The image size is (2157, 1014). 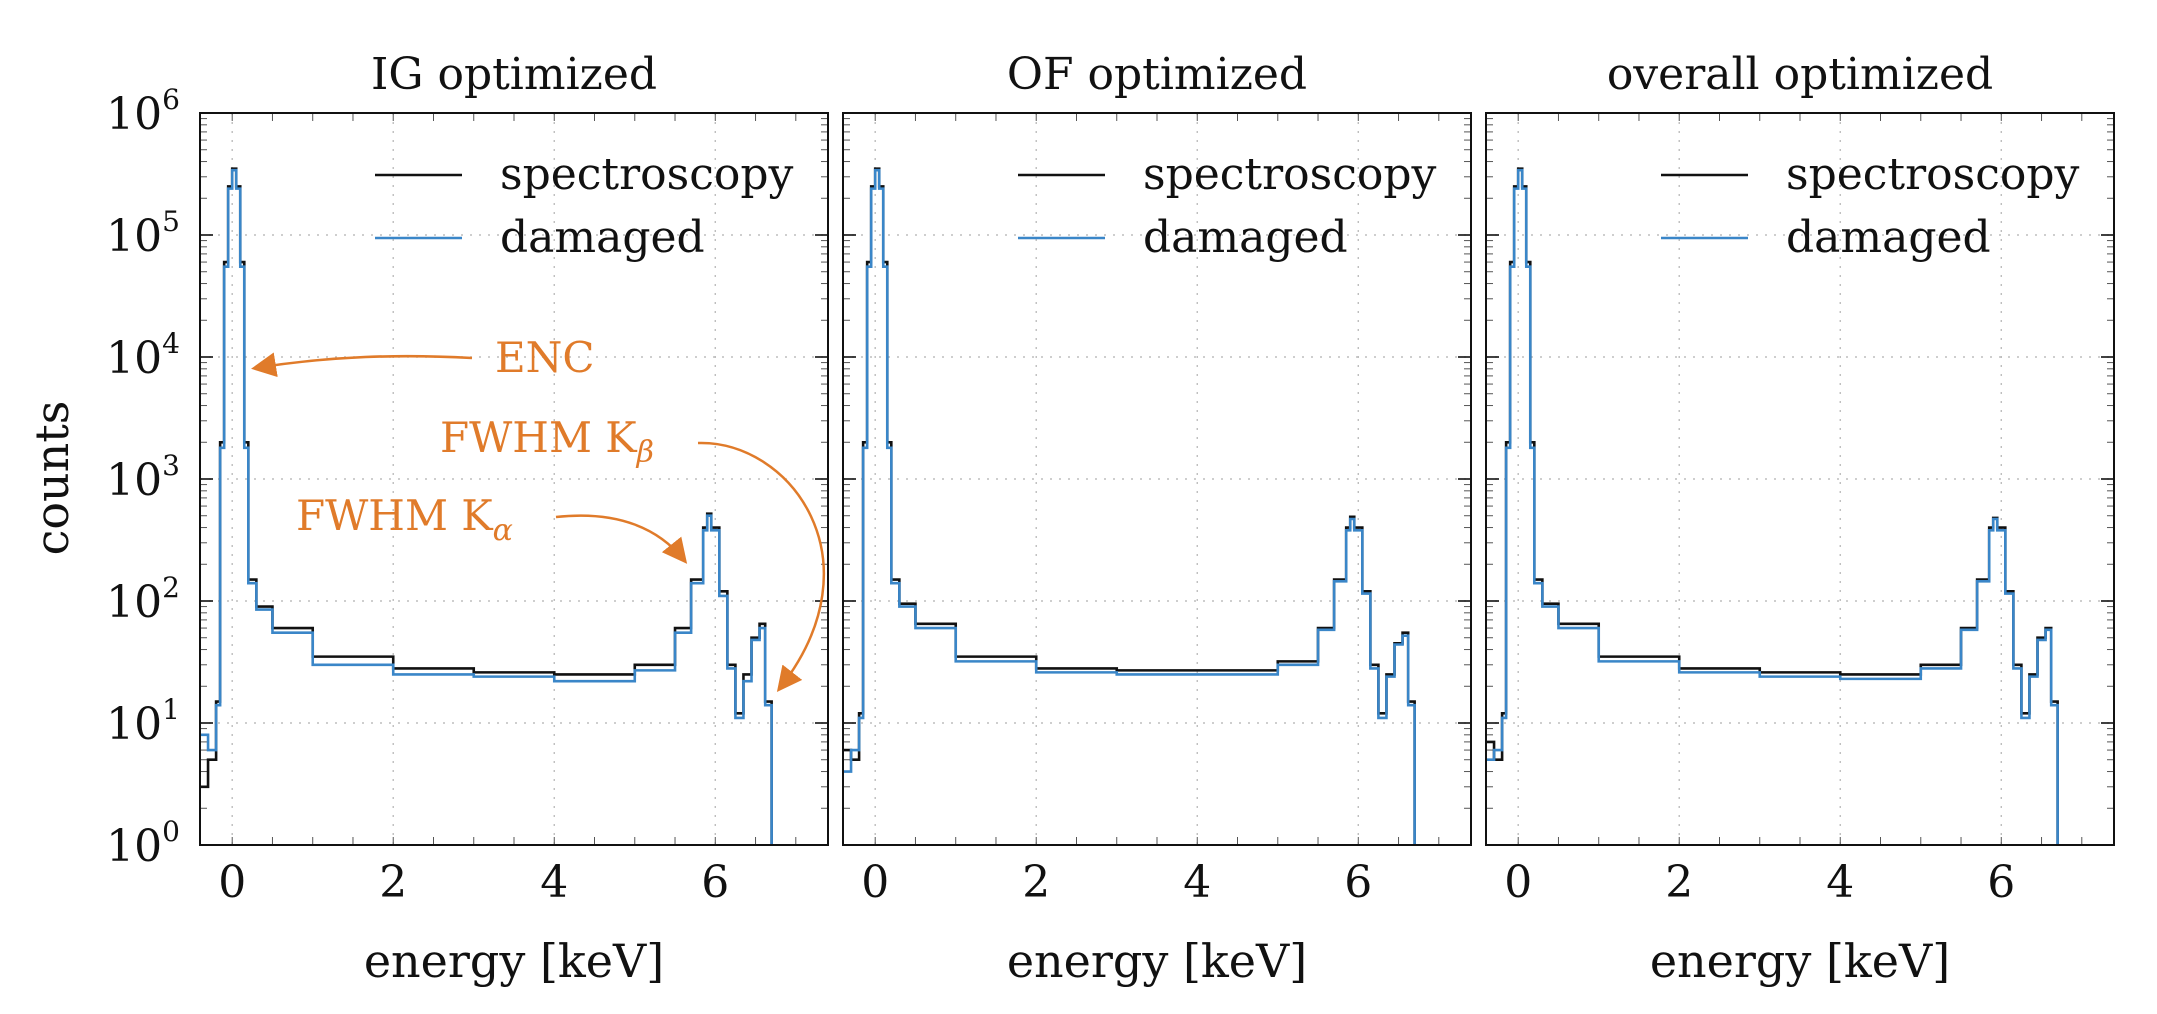 I want to click on panel-title: overall optimized, so click(x=1800, y=74).